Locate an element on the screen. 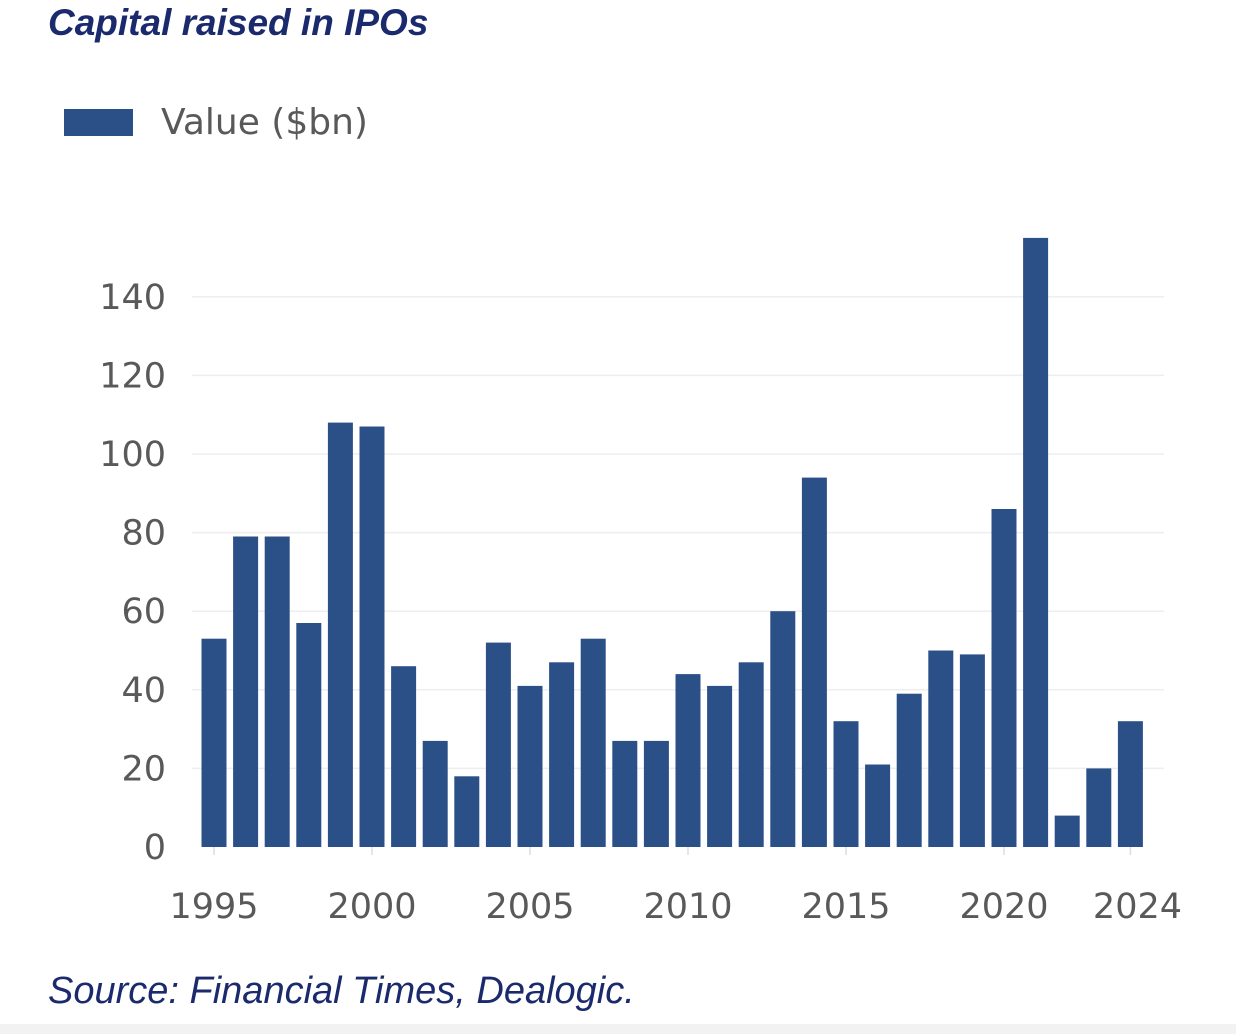 The width and height of the screenshot is (1236, 1034). bar-2019 is located at coordinates (972, 750).